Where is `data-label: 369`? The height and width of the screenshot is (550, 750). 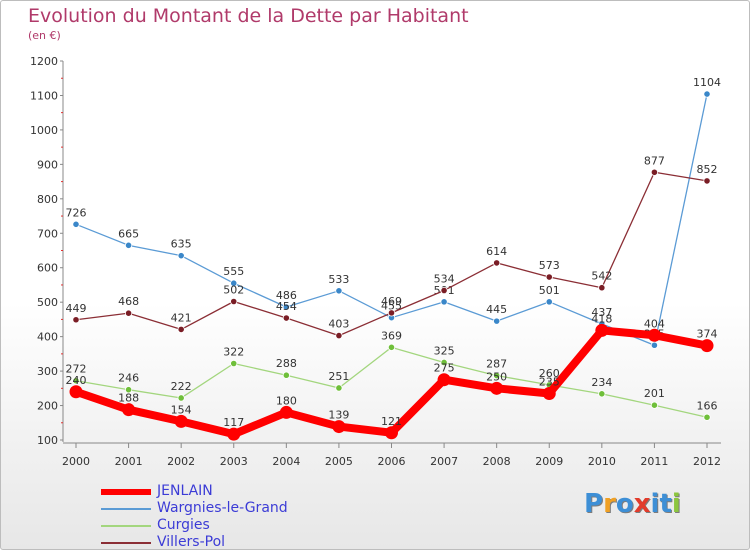
data-label: 369 is located at coordinates (391, 335).